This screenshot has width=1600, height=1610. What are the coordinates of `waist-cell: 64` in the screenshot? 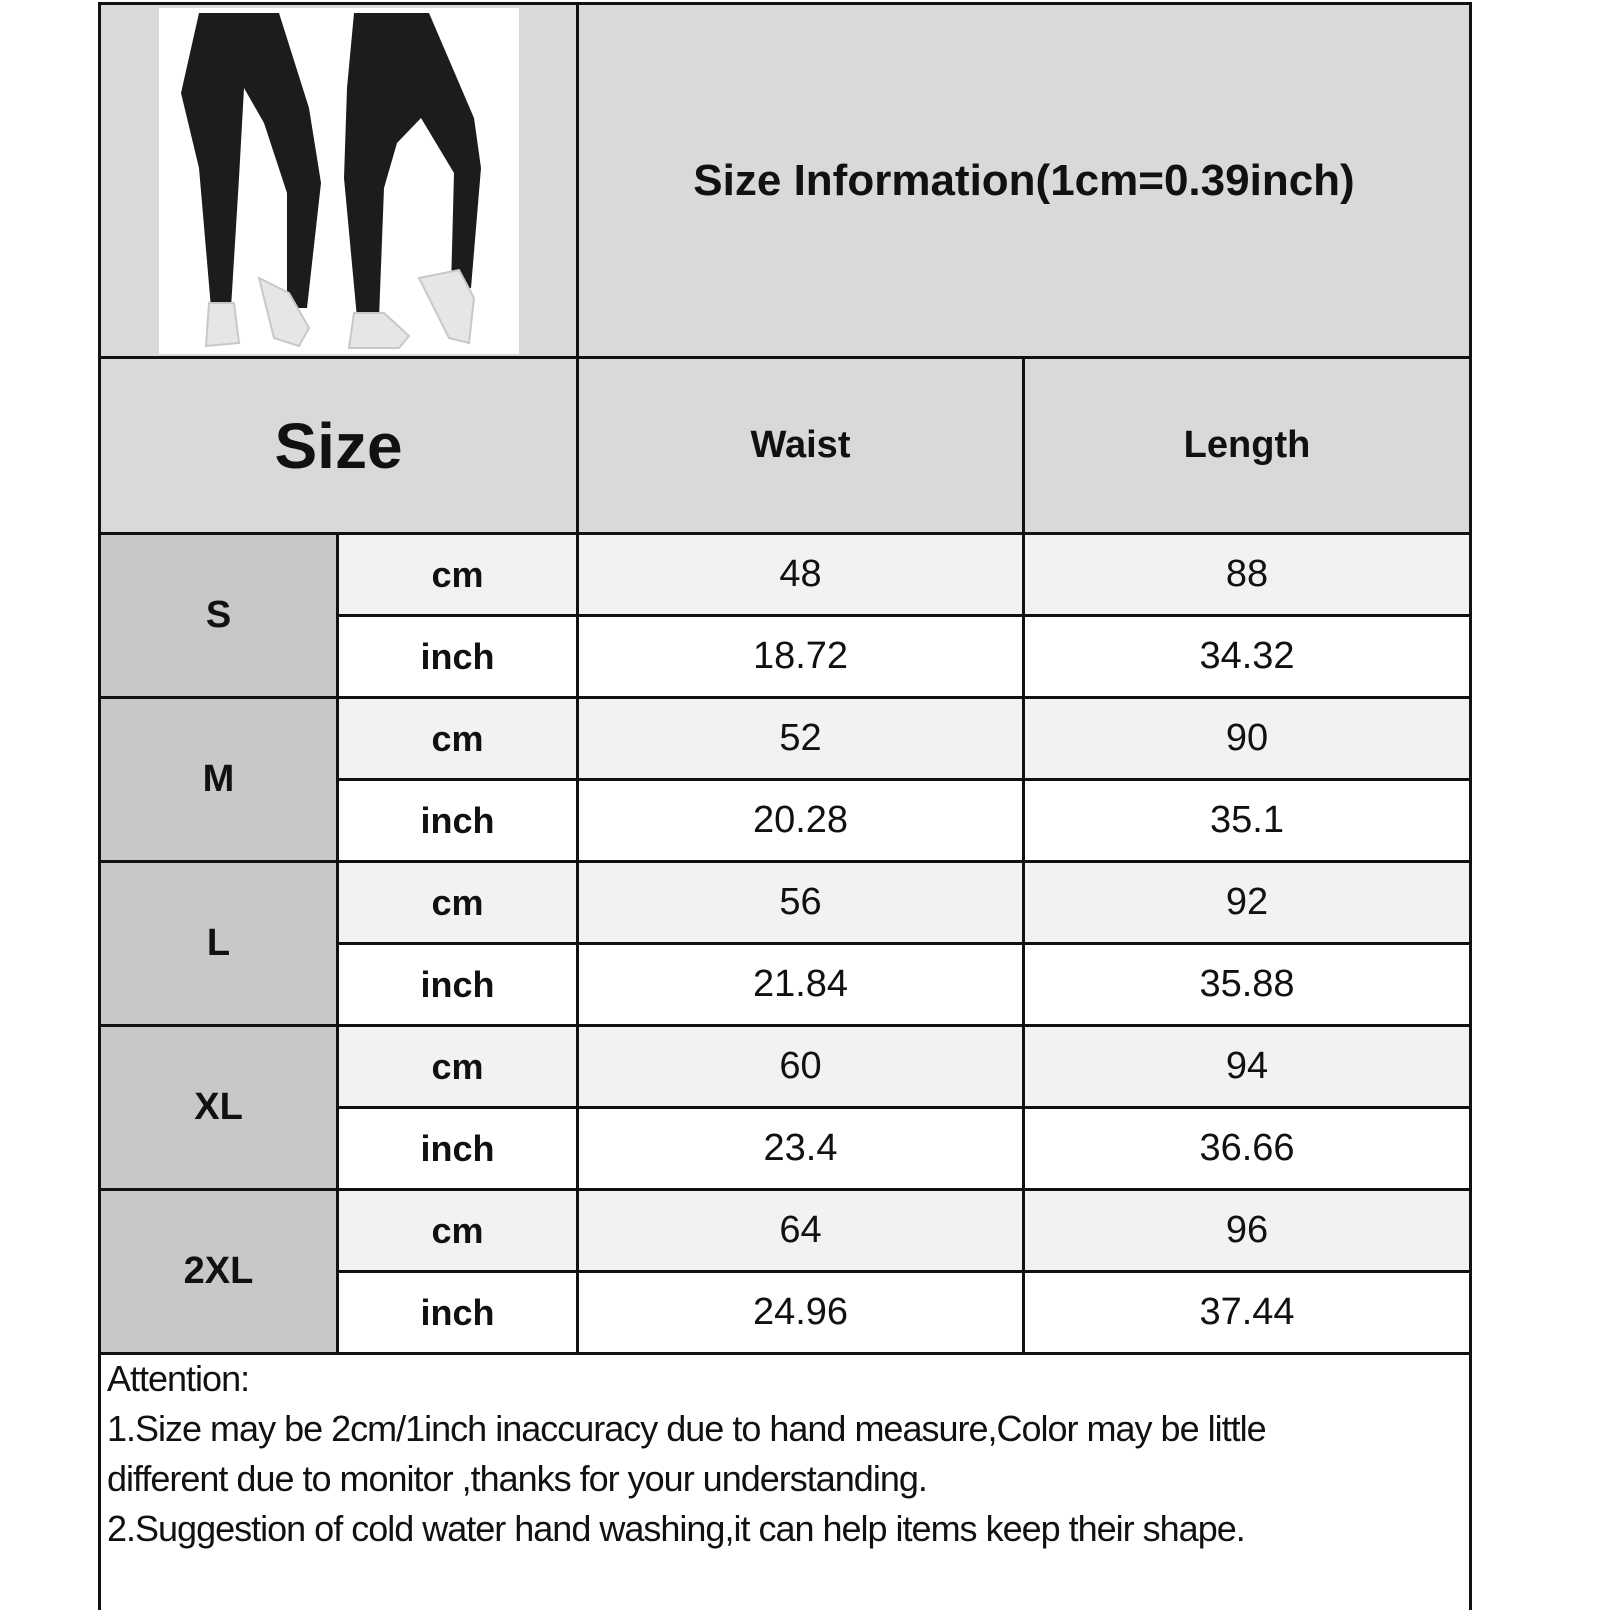 It's located at (800, 1230).